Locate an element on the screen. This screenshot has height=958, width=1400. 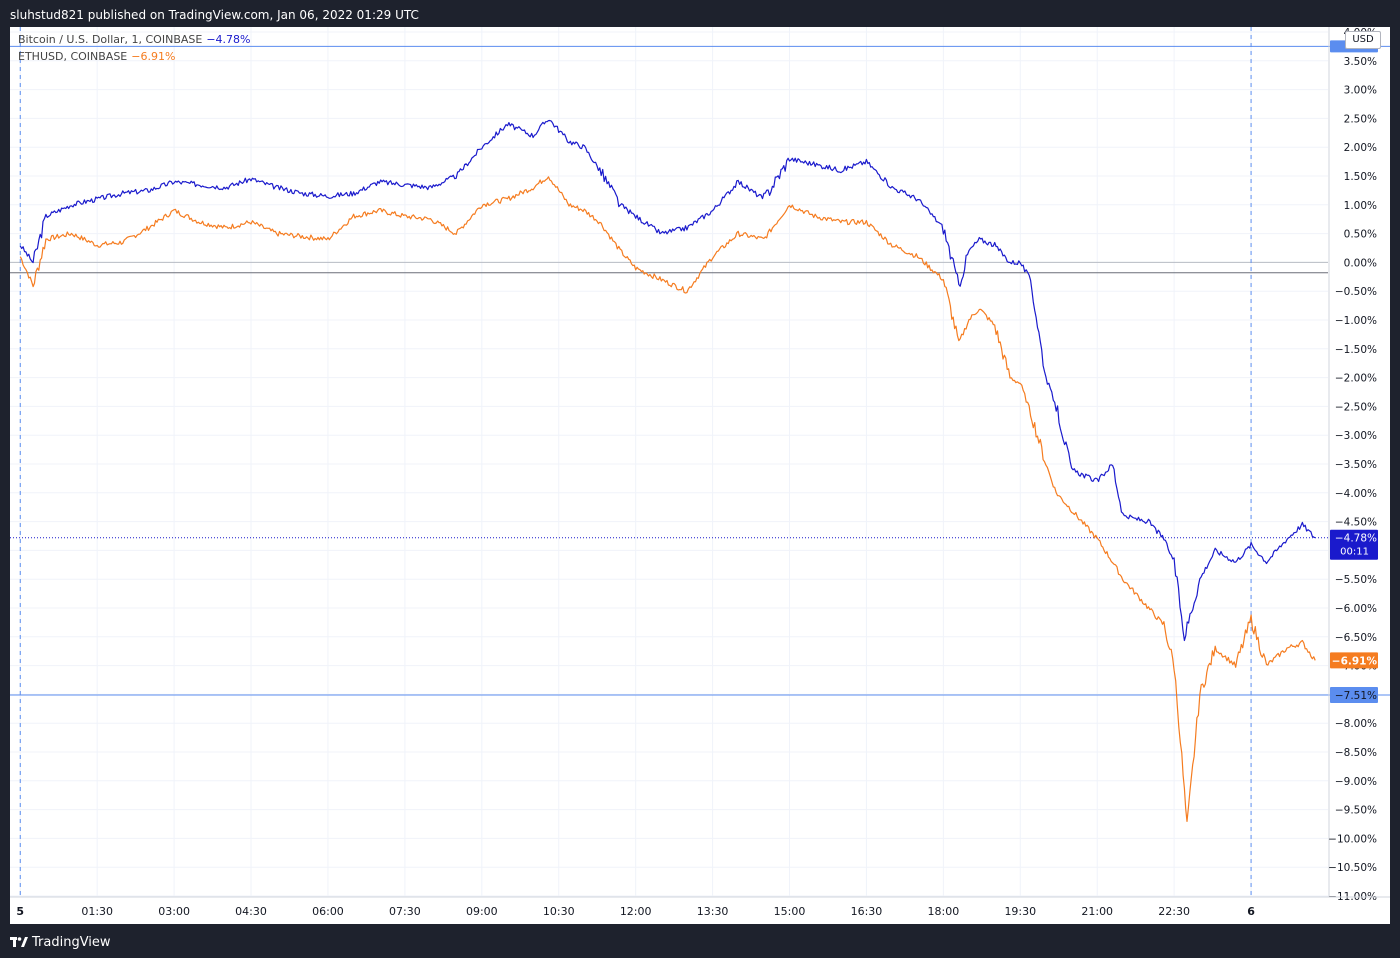
price-axis-tick-label: −0.50% is located at coordinates (1356, 292).